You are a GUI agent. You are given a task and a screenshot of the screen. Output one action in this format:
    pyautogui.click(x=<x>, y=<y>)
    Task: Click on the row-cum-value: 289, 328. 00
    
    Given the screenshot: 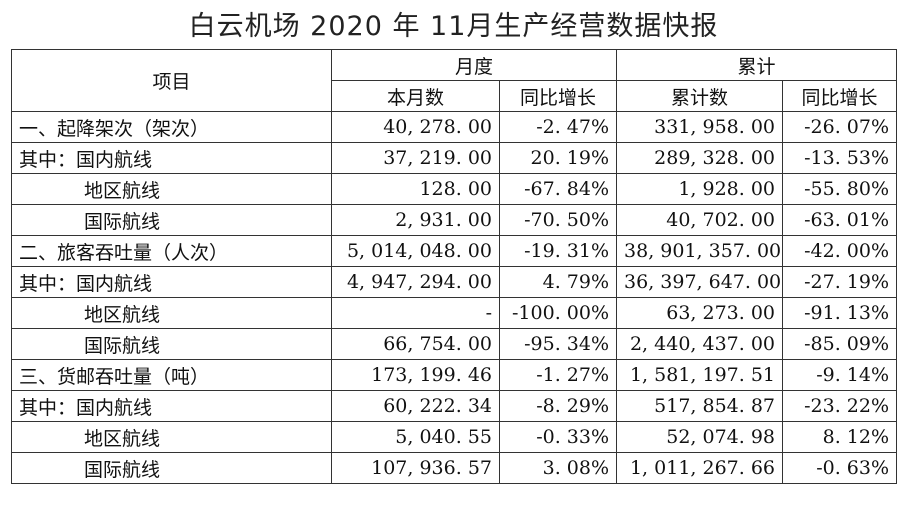 What is the action you would take?
    pyautogui.click(x=700, y=158)
    